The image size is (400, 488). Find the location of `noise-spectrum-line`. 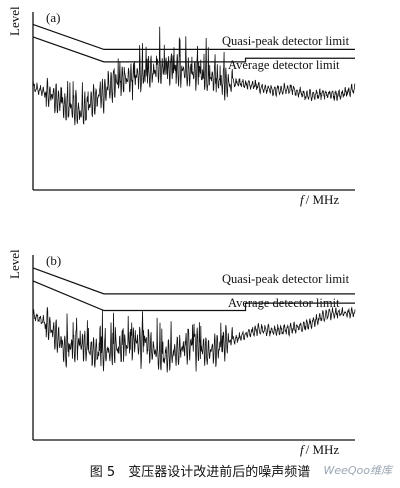

noise-spectrum-line is located at coordinates (194, 339).